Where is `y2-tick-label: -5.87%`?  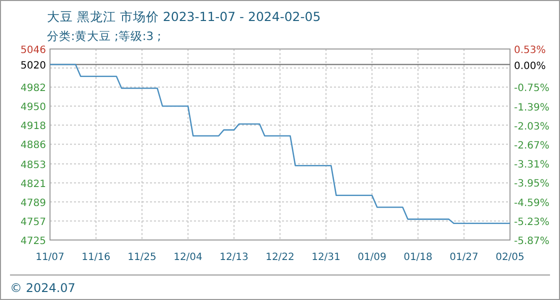 y2-tick-label: -5.87% is located at coordinates (532, 241).